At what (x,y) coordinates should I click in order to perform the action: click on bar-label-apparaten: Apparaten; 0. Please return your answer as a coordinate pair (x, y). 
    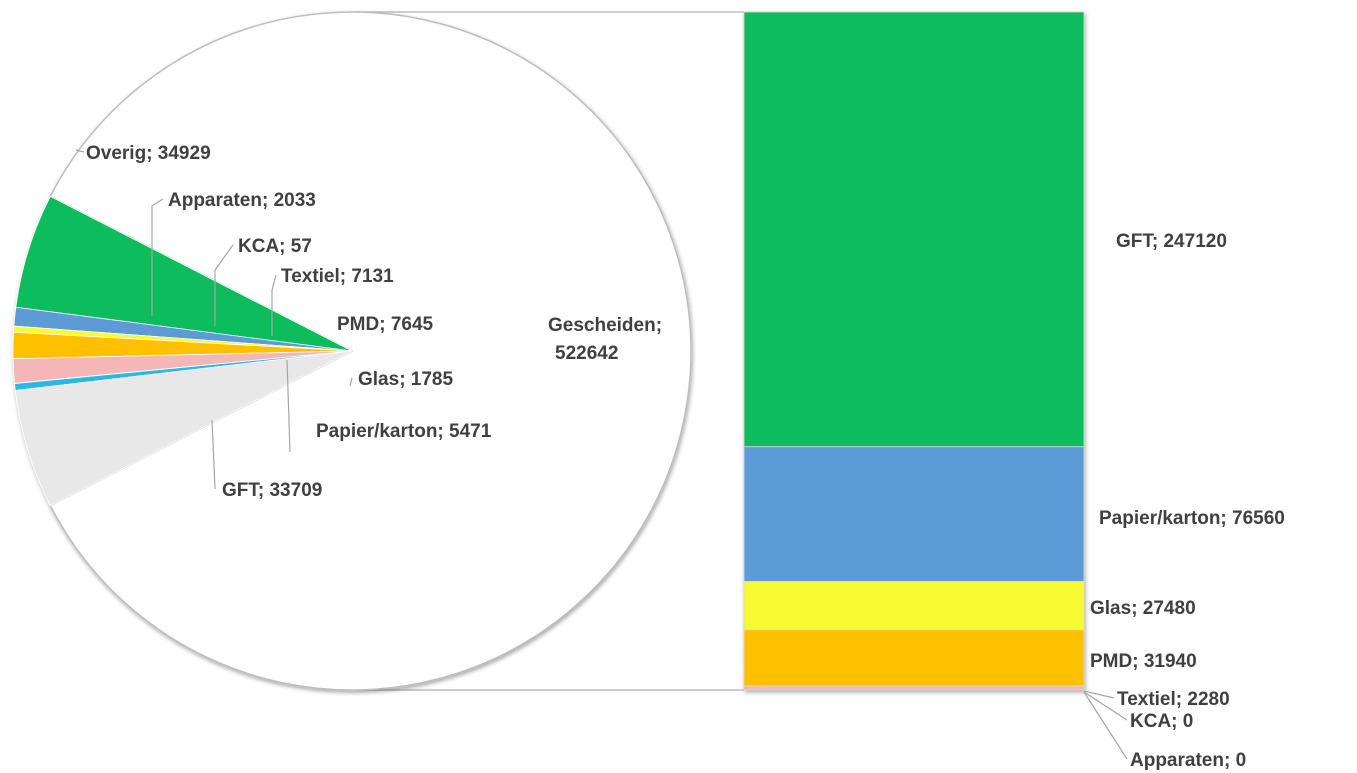
    Looking at the image, I should click on (1188, 760).